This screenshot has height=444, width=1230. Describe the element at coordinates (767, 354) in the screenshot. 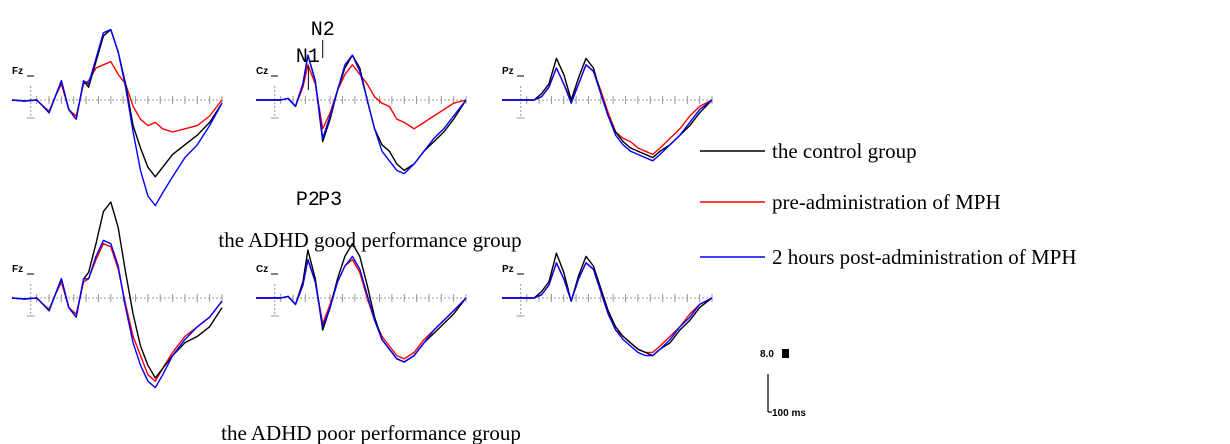

I see `scale-amplitude-label: 8.0` at that location.